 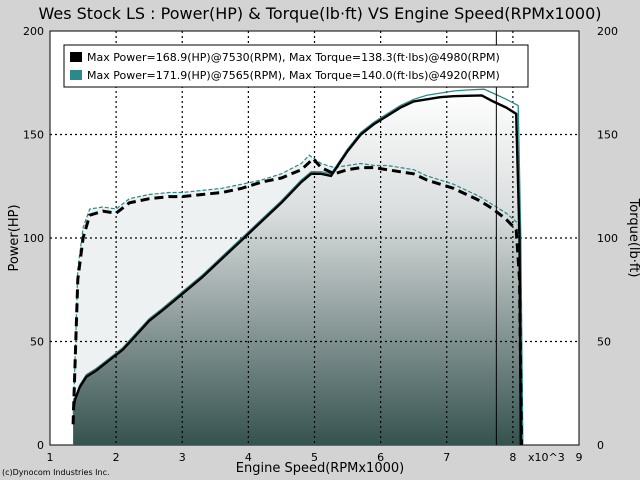 I want to click on legend-swatch-run2, so click(x=76, y=75).